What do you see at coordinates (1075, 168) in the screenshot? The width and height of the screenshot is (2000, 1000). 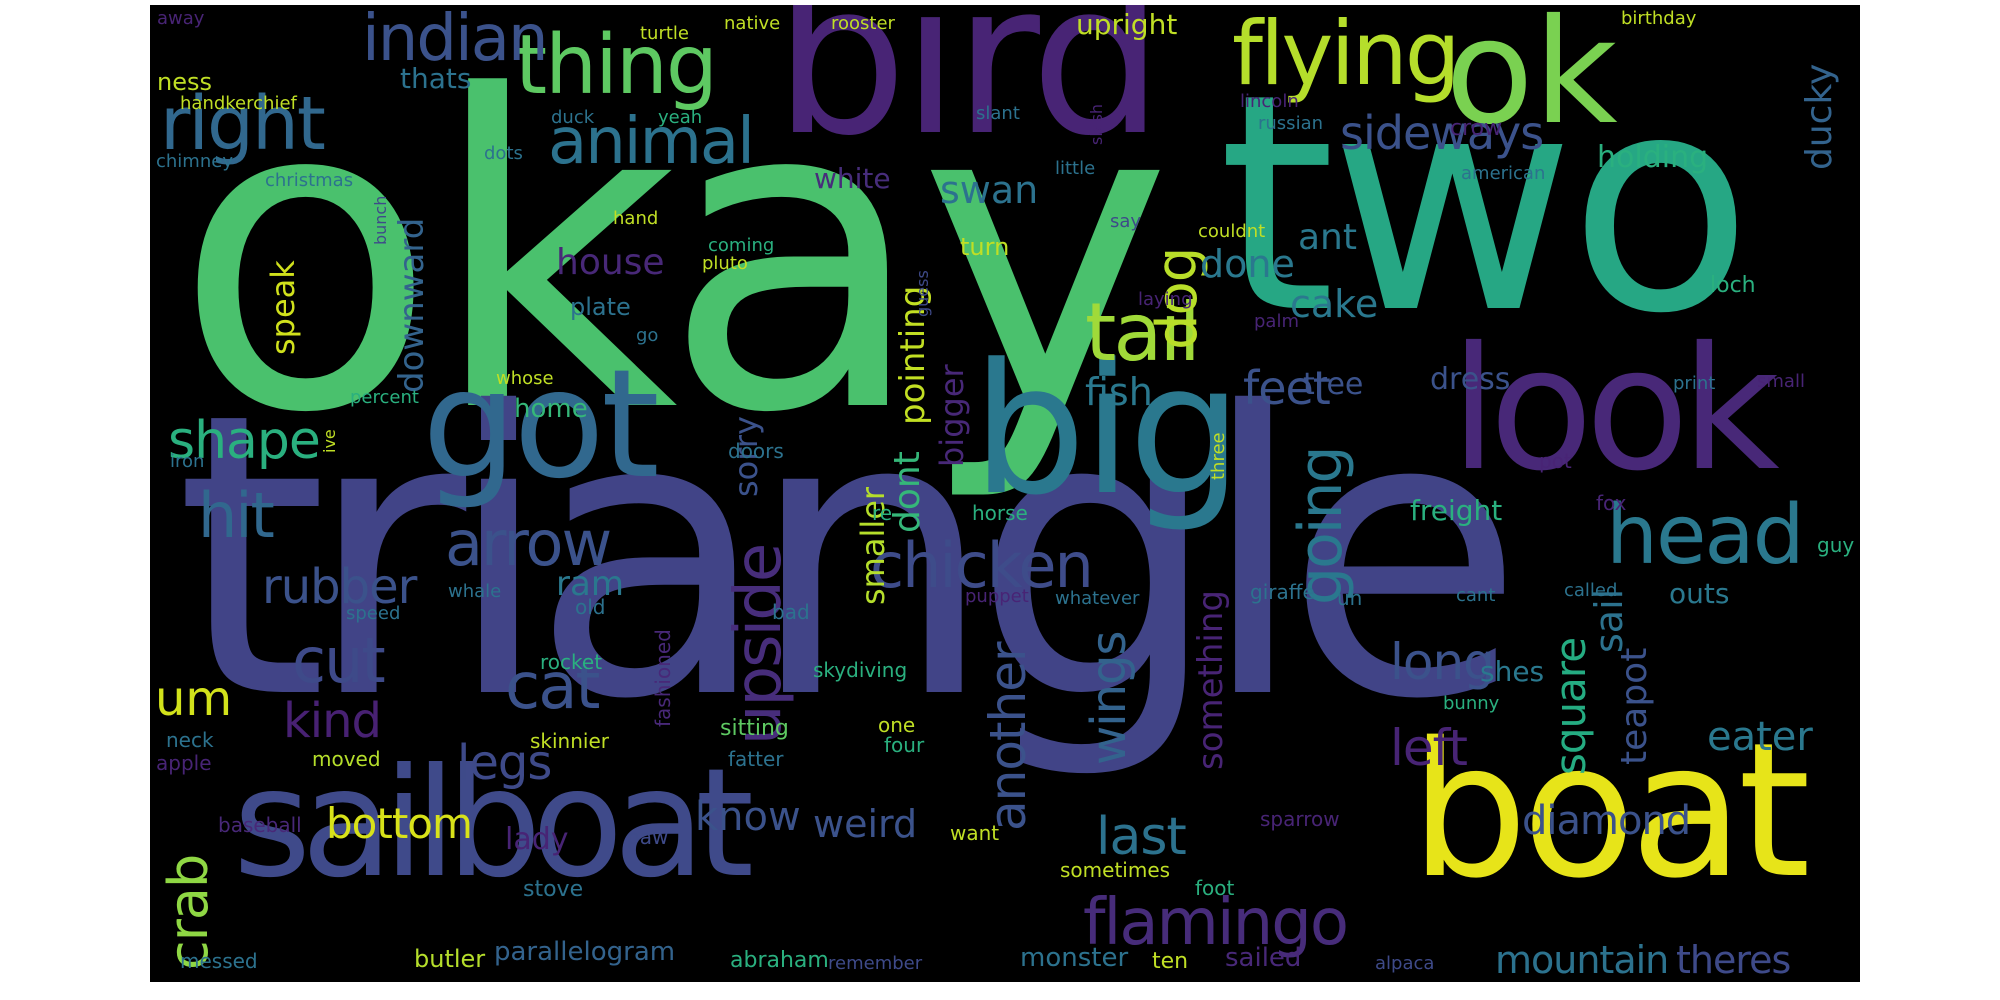 I see `word-little: little` at bounding box center [1075, 168].